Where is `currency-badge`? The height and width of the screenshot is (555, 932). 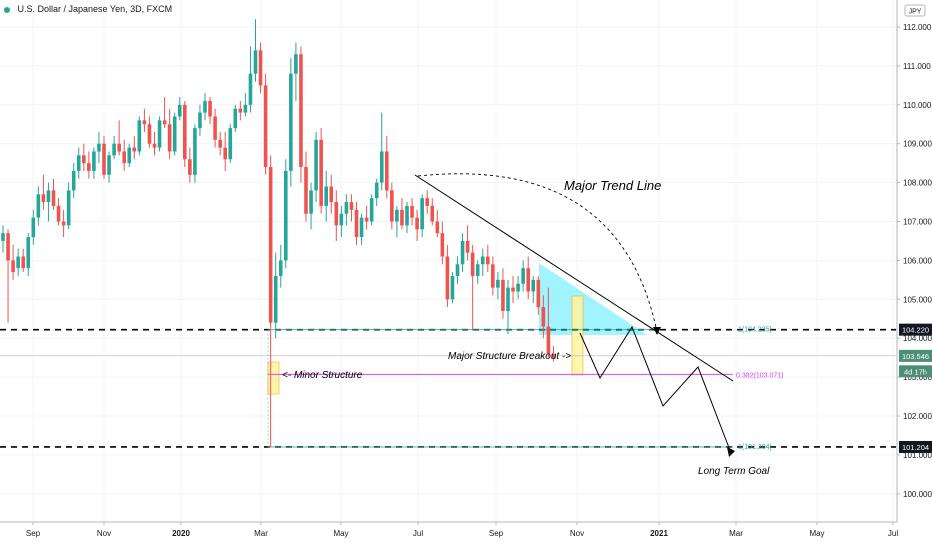
currency-badge is located at coordinates (915, 10).